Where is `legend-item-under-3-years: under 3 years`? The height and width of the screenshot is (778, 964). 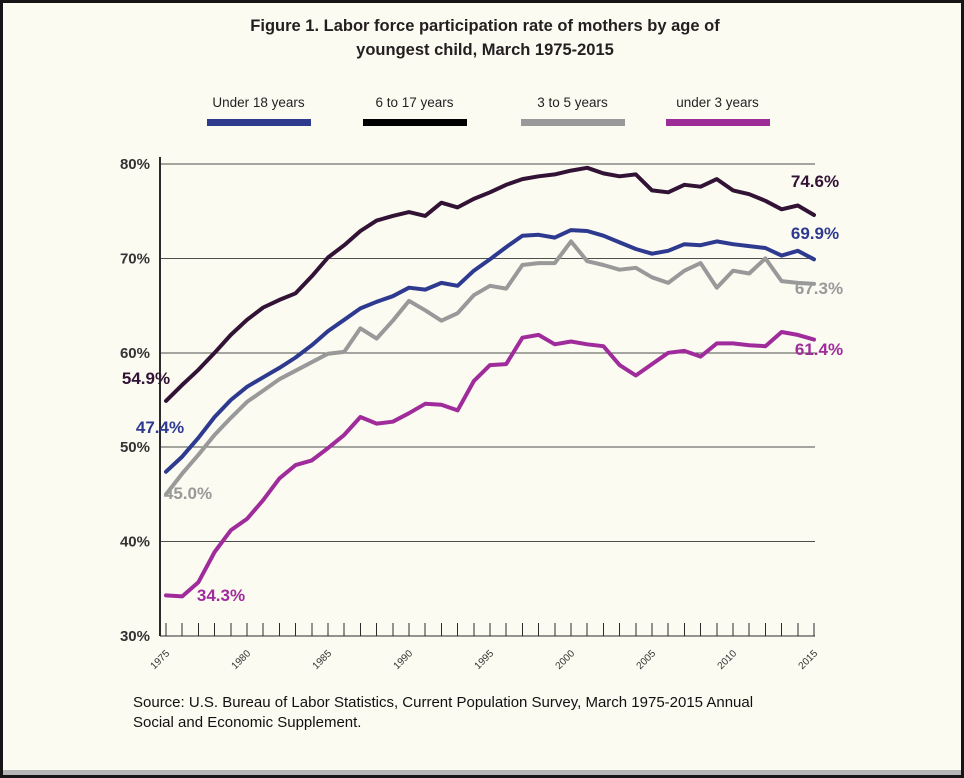
legend-item-under-3-years: under 3 years is located at coordinates (717, 110).